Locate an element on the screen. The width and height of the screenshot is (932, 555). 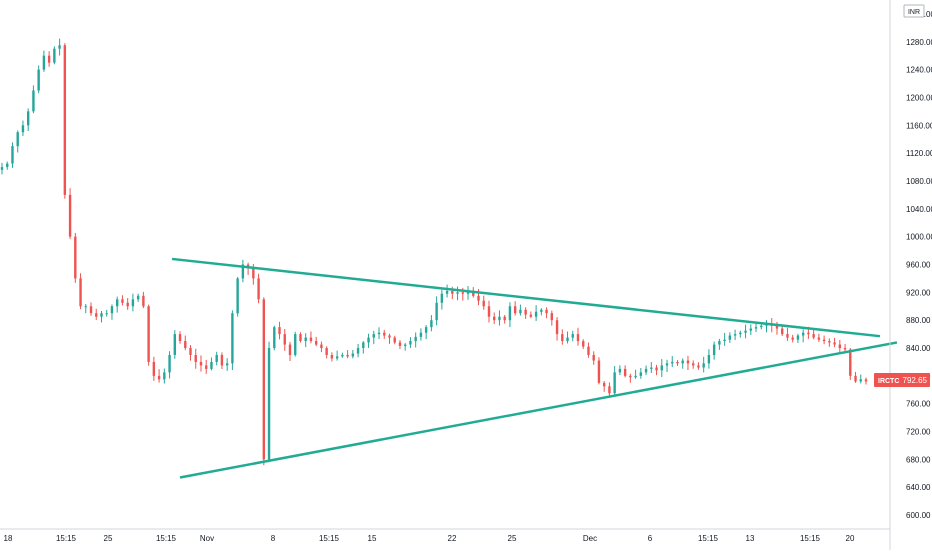
price-tick-label: 960.00 is located at coordinates (918, 265).